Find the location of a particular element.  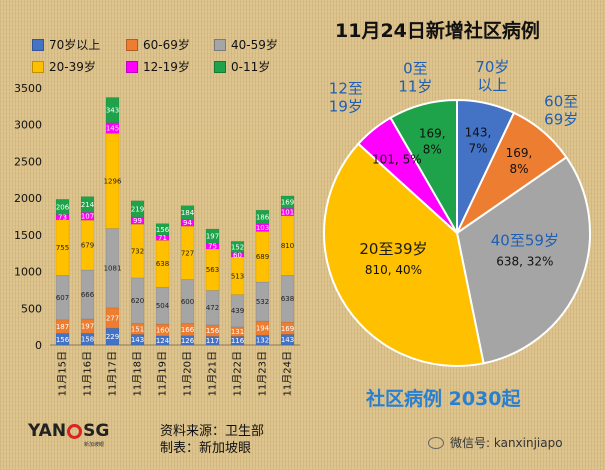

legend-item-20-39: 20-39岁 is located at coordinates (64, 66).